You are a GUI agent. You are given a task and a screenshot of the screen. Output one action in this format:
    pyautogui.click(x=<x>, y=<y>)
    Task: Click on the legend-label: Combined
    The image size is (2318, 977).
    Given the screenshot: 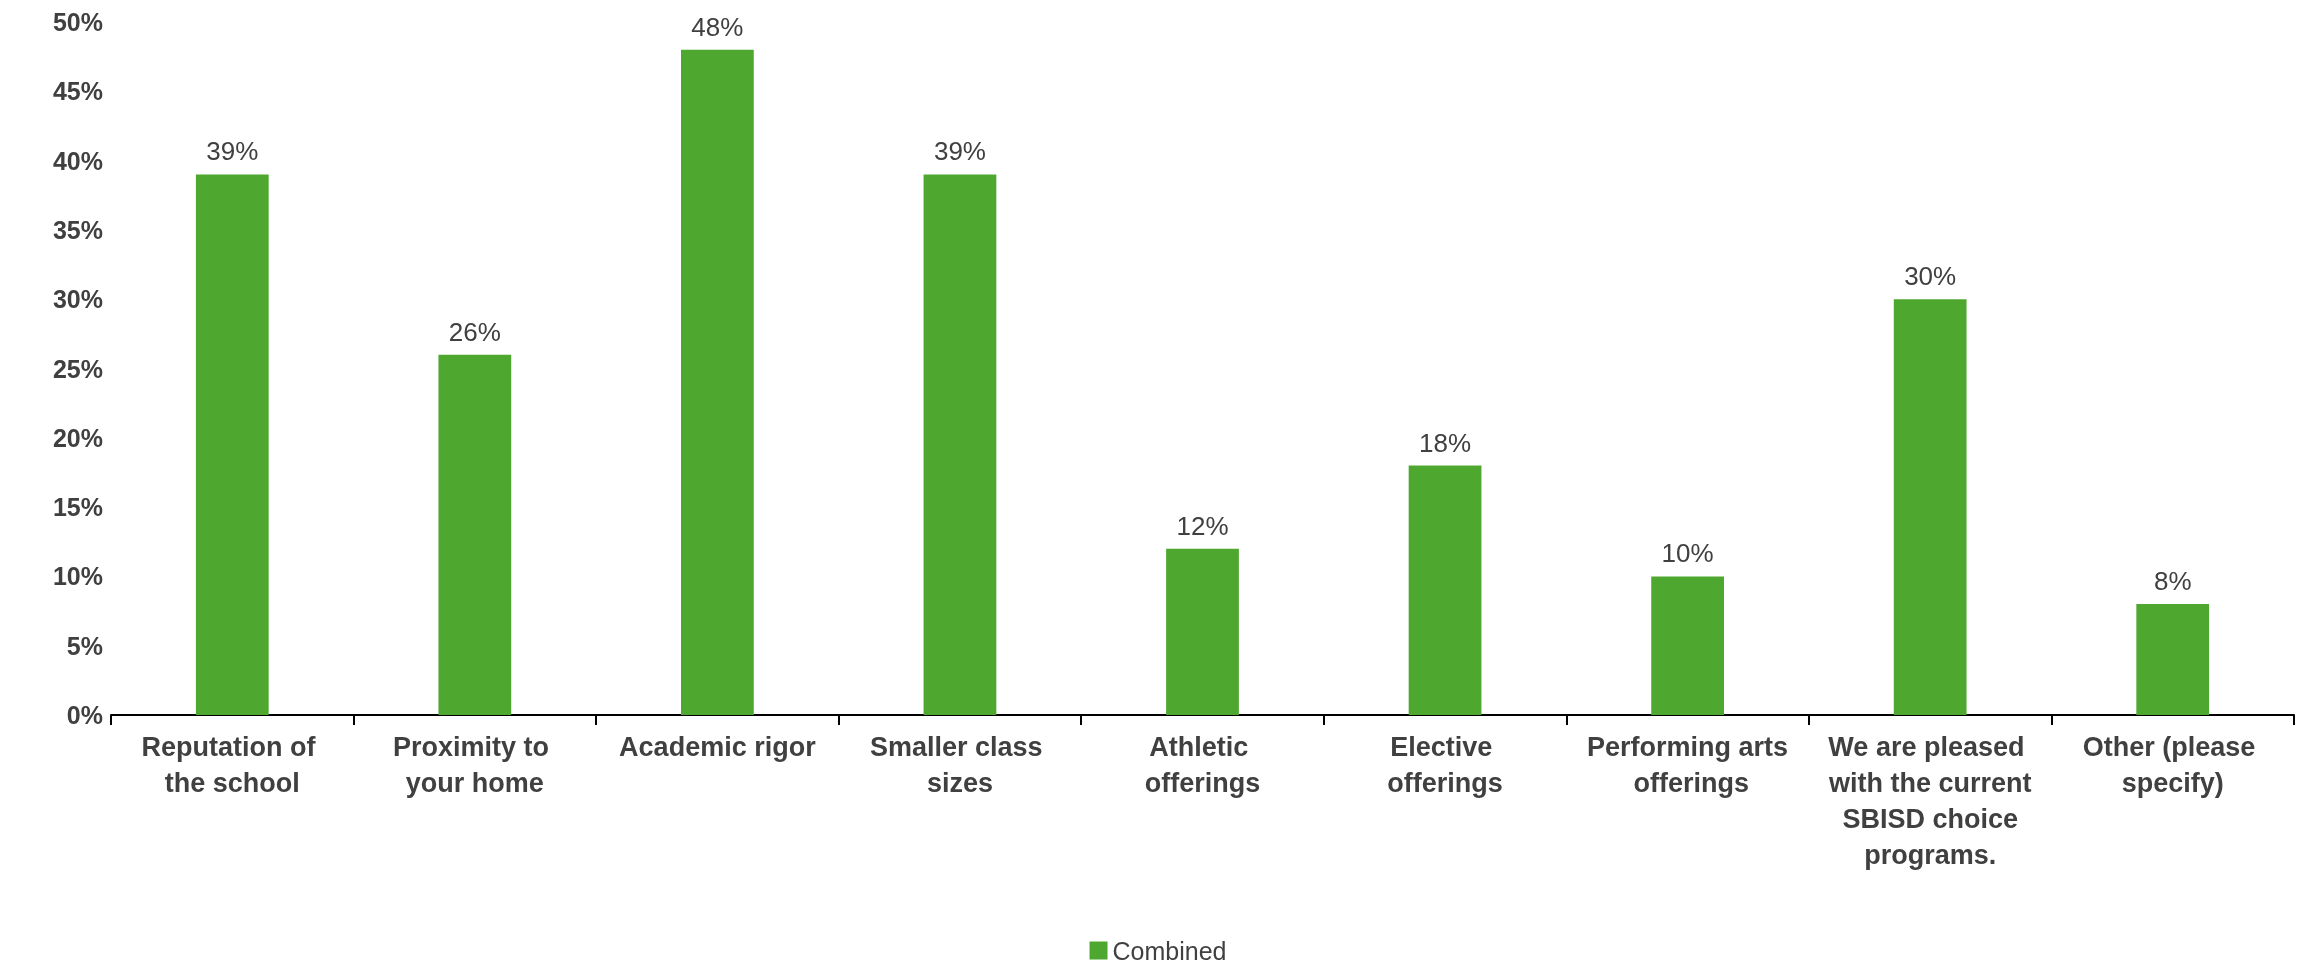 What is the action you would take?
    pyautogui.click(x=1169, y=950)
    